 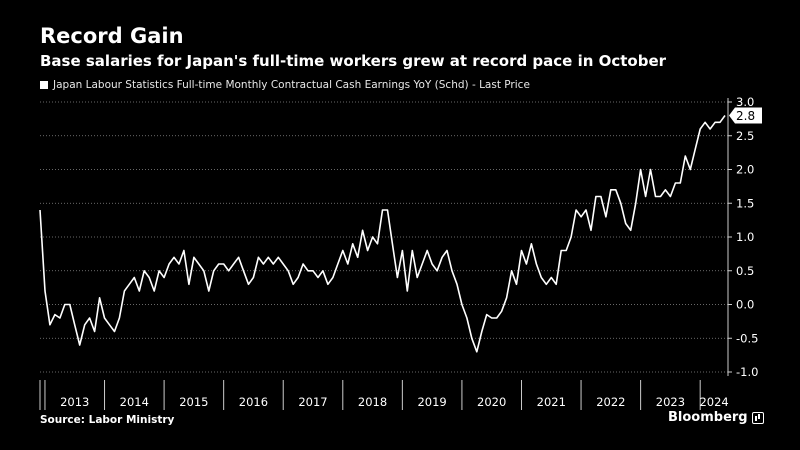 I want to click on y-tick-label: 1.0, so click(x=745, y=237).